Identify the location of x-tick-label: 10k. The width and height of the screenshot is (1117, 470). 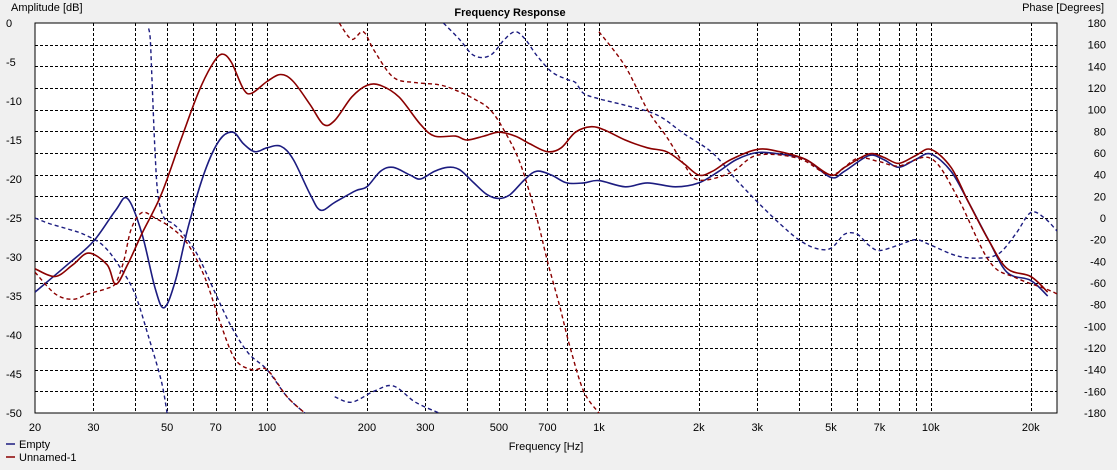
(931, 428).